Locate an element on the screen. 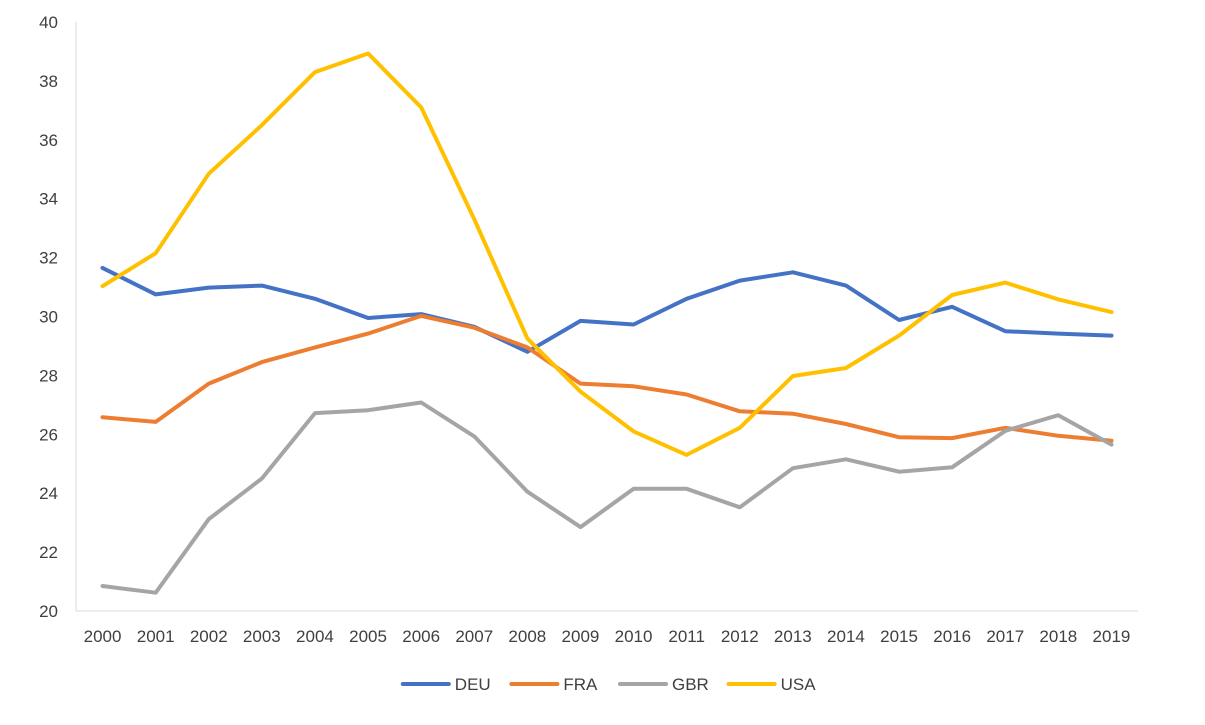  y-tick-label: 26 is located at coordinates (48, 434).